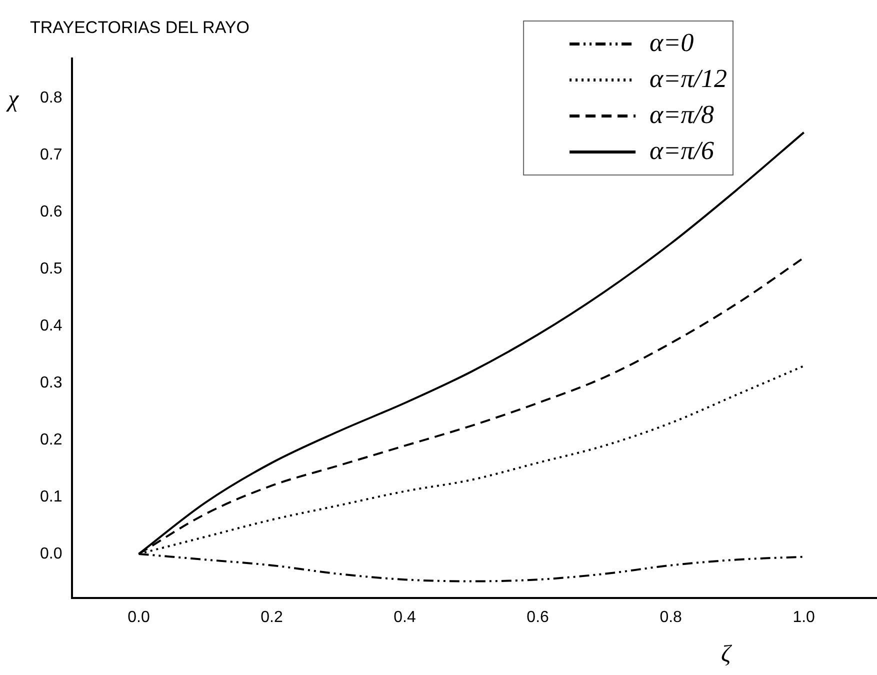 The width and height of the screenshot is (877, 675). I want to click on x-tick-label: 0.4, so click(405, 617).